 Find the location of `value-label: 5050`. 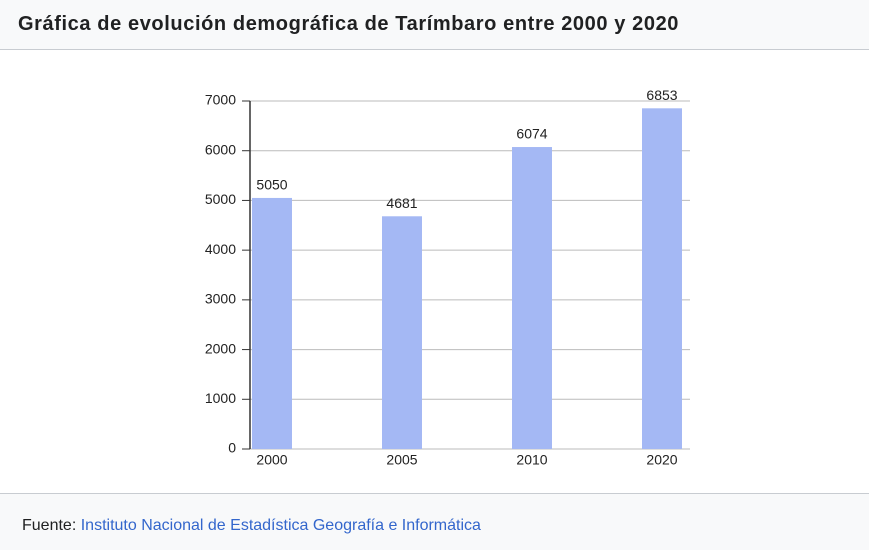

value-label: 5050 is located at coordinates (271, 185).